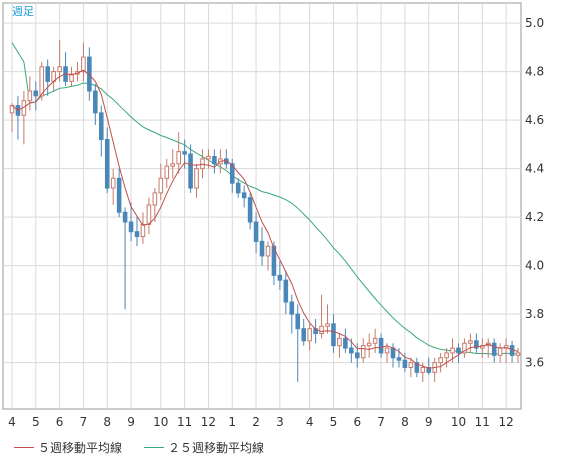 The image size is (574, 462). Describe the element at coordinates (280, 422) in the screenshot. I see `x-tick-label: 3` at that location.